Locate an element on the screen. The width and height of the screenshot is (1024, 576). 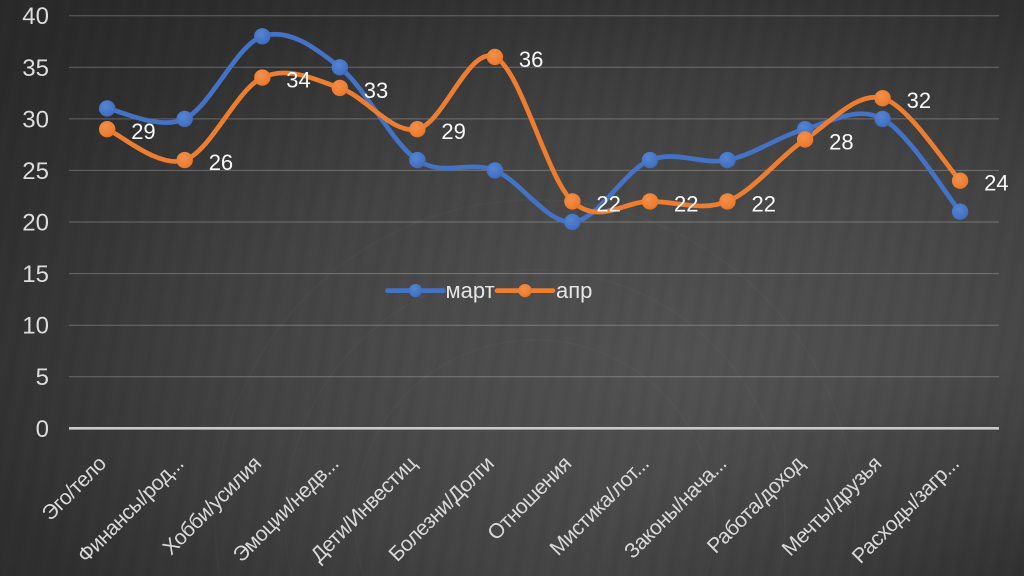
svg-text: март is located at coordinates (470, 290).